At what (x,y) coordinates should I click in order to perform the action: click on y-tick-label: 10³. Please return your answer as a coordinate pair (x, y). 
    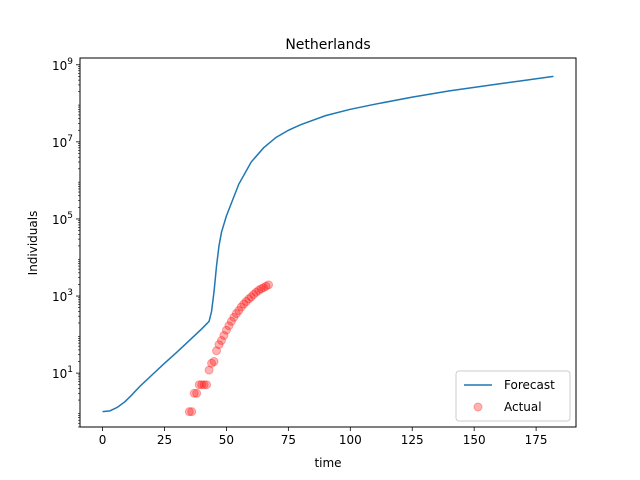
    Looking at the image, I should click on (62, 296).